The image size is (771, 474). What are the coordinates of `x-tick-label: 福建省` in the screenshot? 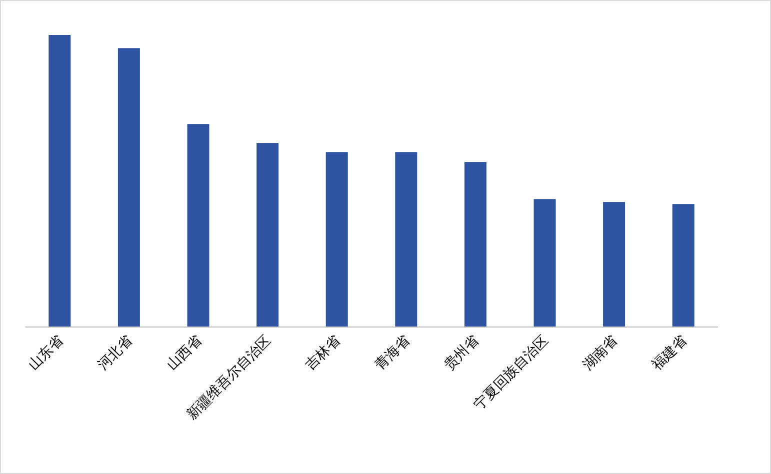 It's located at (669, 353).